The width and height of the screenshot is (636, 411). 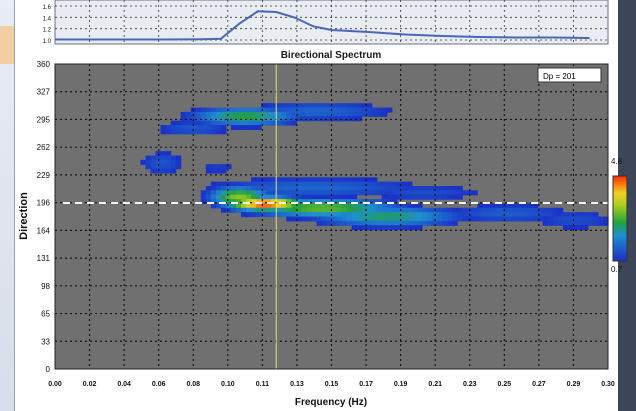 I want to click on y-axis-label: Direction, so click(x=24, y=216).